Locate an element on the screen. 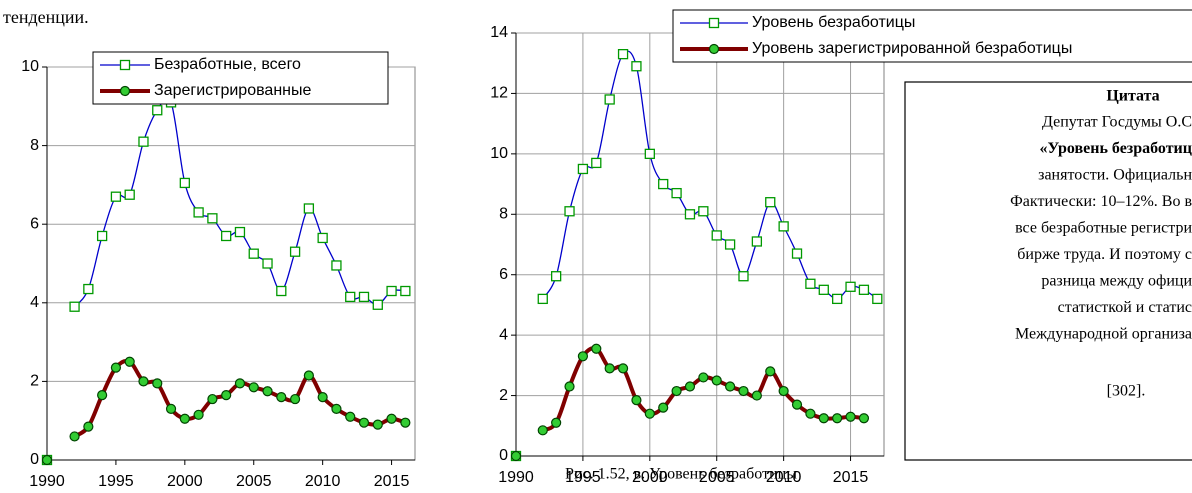  legend-label: Зарегистрированные is located at coordinates (232, 90).